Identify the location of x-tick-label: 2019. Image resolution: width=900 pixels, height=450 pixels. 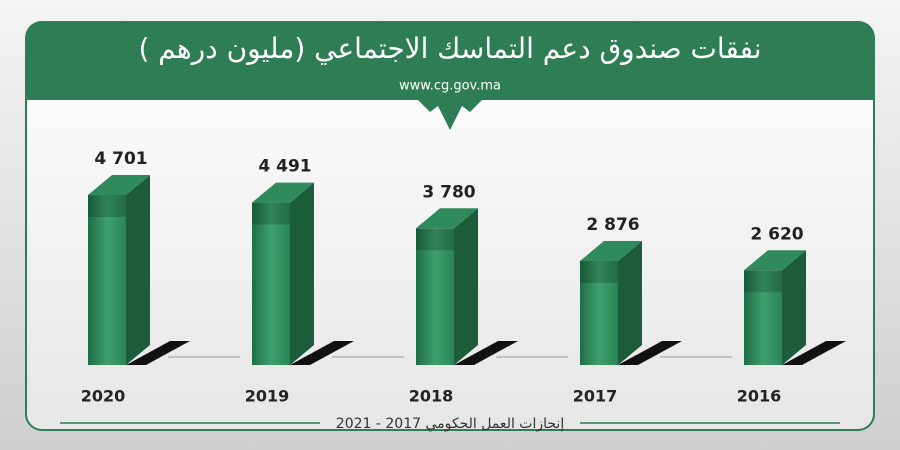
(267, 396).